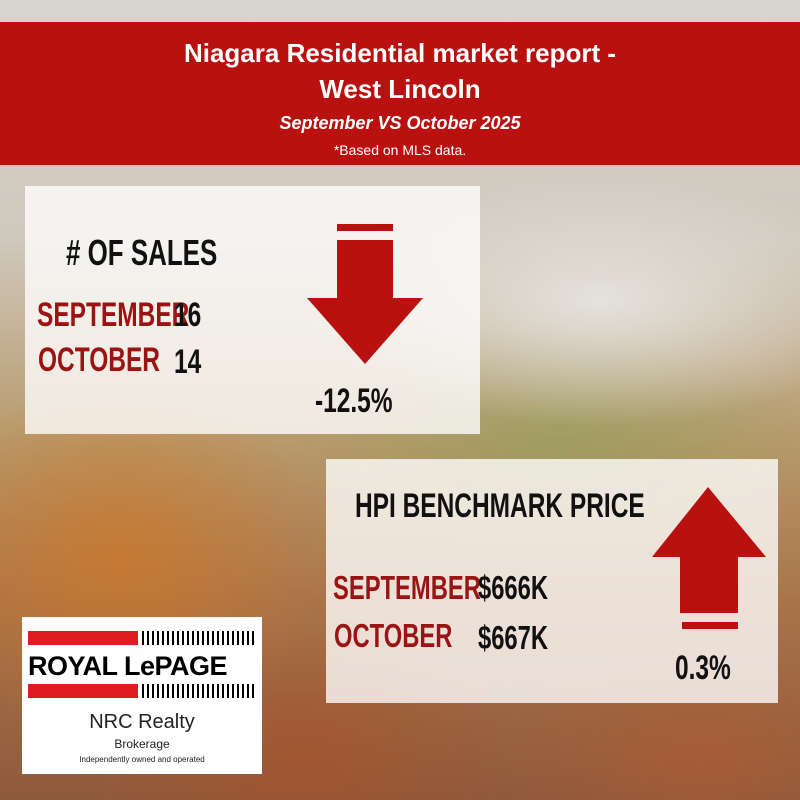  What do you see at coordinates (188, 362) in the screenshot?
I see `sales-october-value: 14` at bounding box center [188, 362].